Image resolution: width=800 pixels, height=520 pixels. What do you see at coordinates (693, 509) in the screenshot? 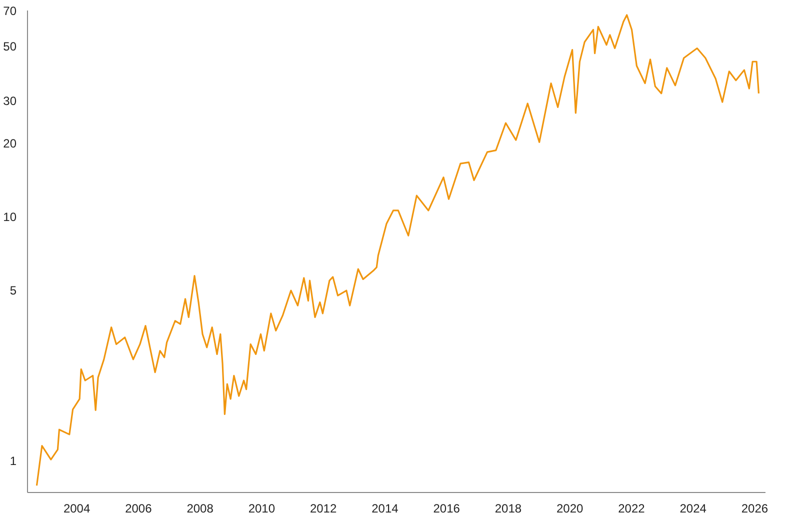
I see `x-tick-label: 2024` at bounding box center [693, 509].